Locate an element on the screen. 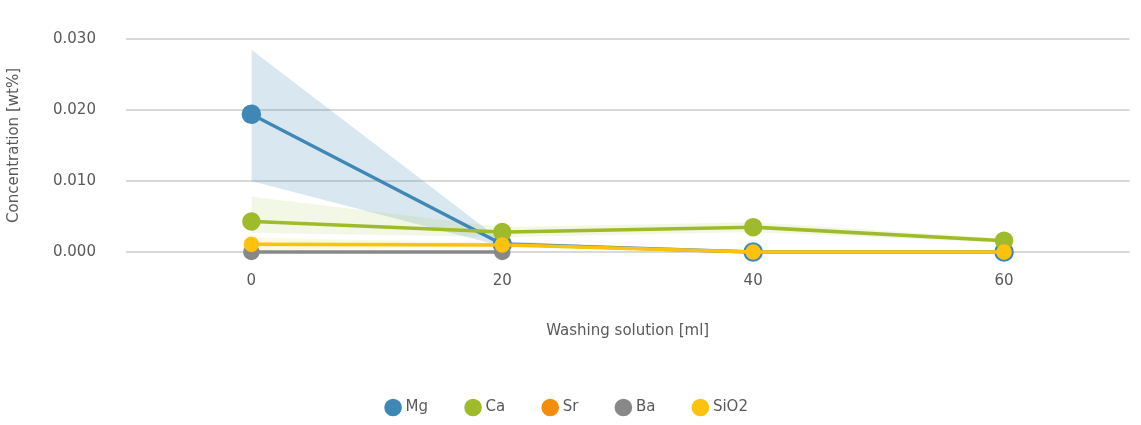  y-axis-title: Concentration [wt%] is located at coordinates (12, 145).